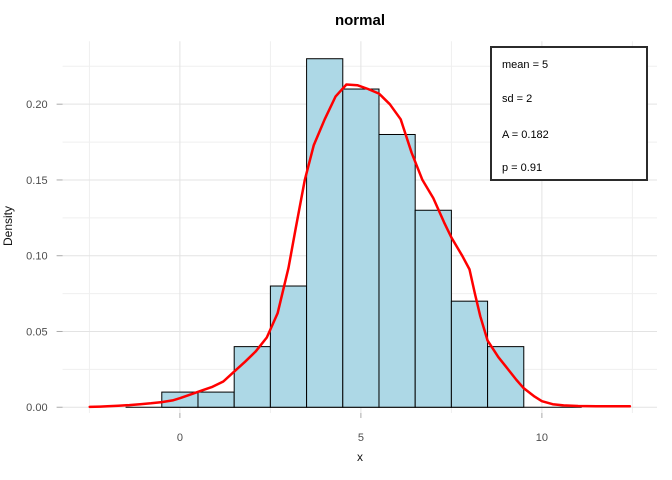  What do you see at coordinates (36, 181) in the screenshot?
I see `y-tick-label: 0.15` at bounding box center [36, 181].